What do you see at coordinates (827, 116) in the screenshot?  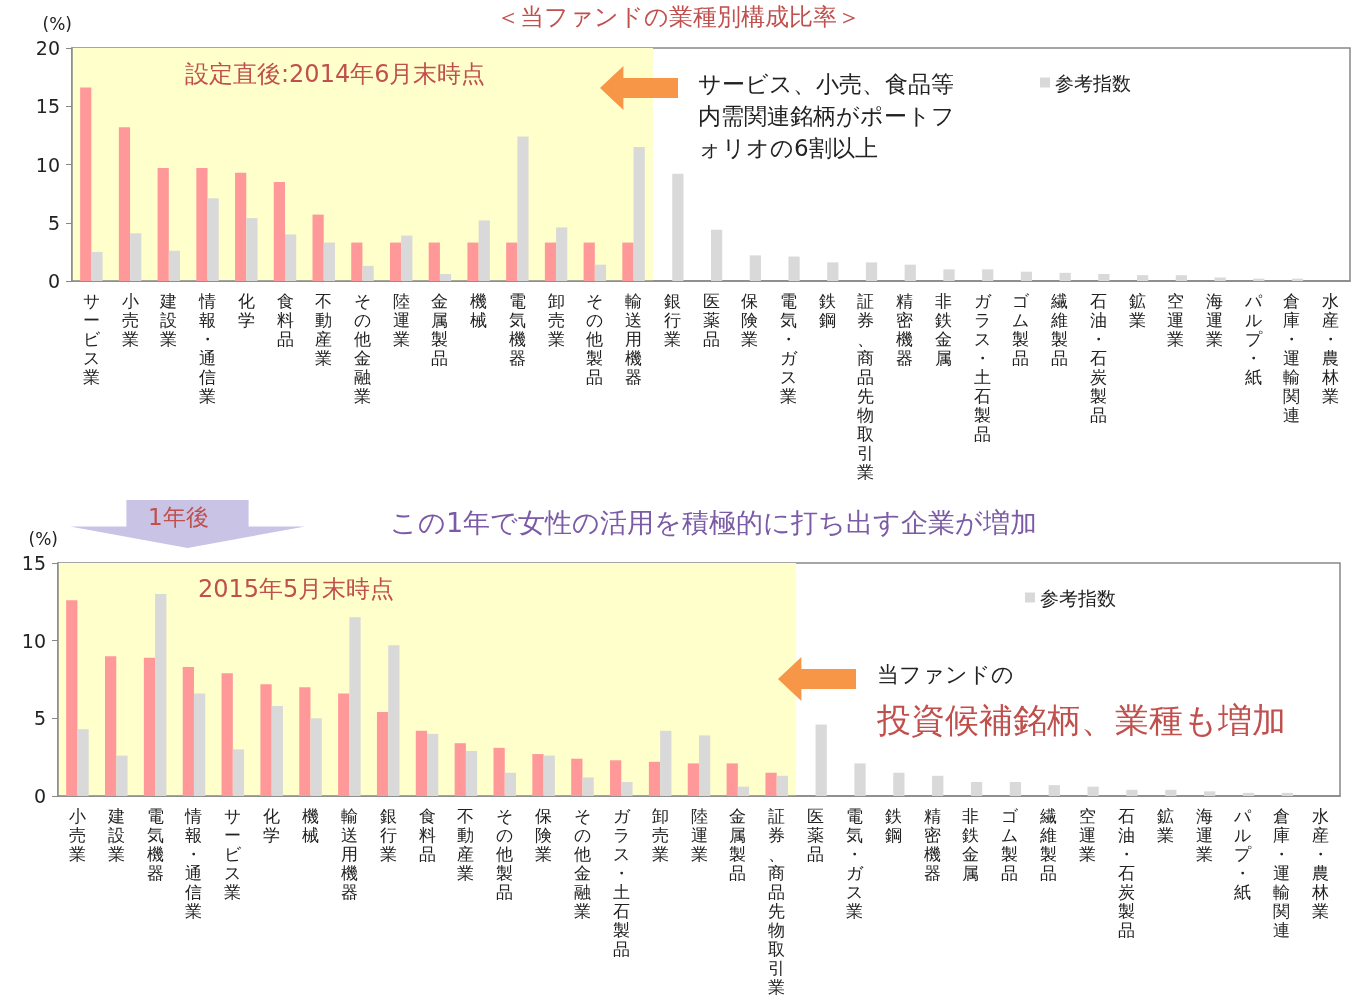 I see `annotation: サービス、小売、食品等内需関連銘柄がポートフォリオの6割以上` at bounding box center [827, 116].